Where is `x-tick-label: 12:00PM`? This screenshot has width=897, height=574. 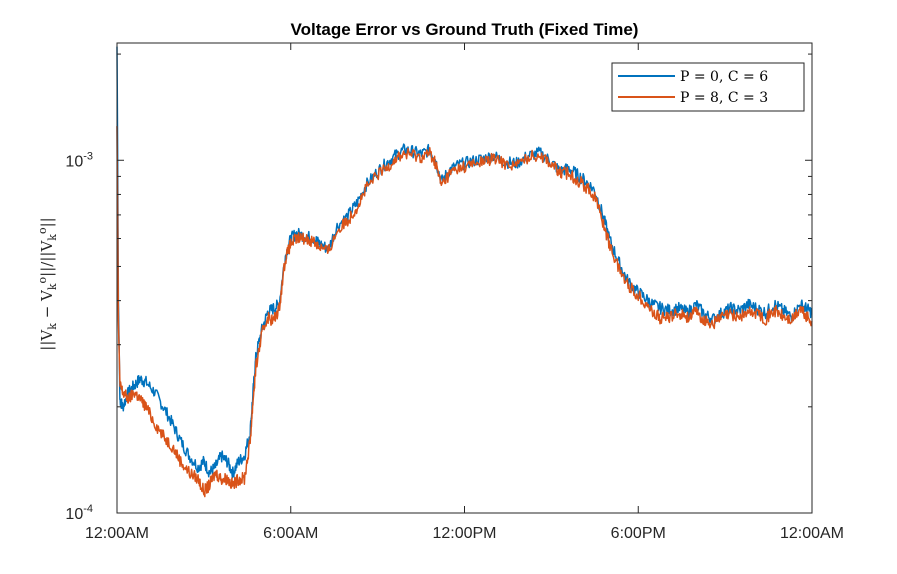 x-tick-label: 12:00PM is located at coordinates (464, 533).